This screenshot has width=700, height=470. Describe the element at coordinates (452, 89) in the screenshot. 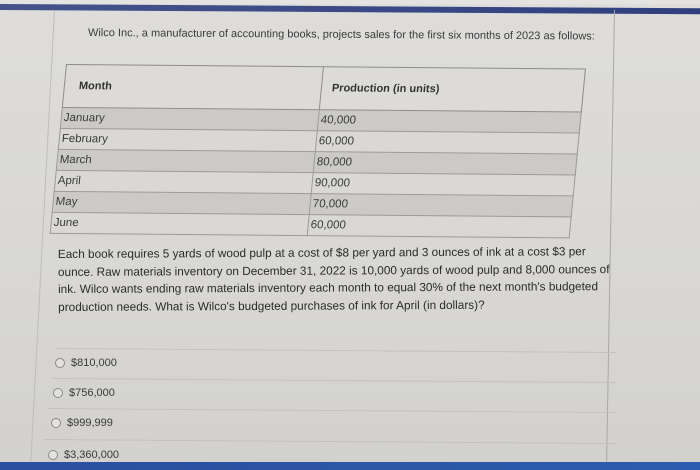

I see `header-production: Production (in units)` at that location.